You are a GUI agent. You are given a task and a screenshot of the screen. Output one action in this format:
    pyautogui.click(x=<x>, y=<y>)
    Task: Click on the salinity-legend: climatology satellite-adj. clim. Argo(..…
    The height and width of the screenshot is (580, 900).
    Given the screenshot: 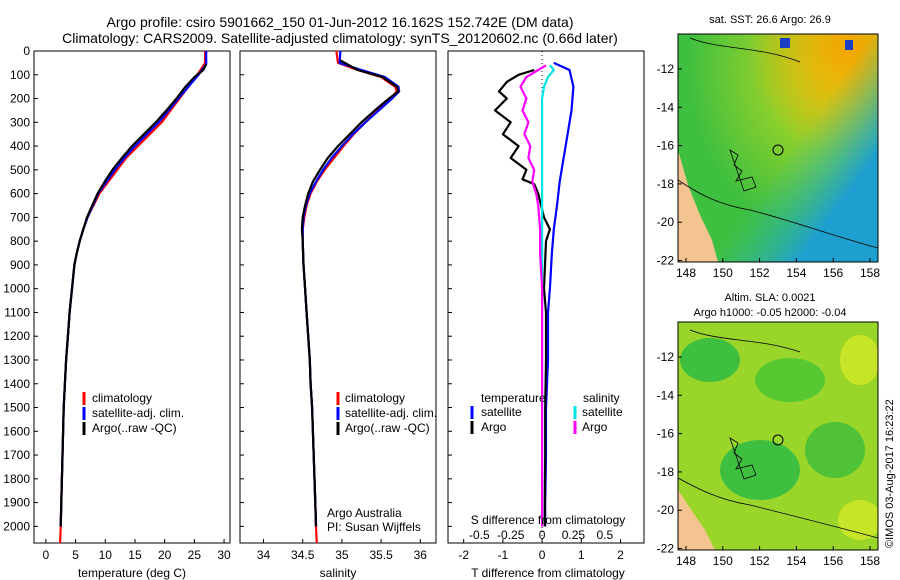 What is the action you would take?
    pyautogui.click(x=386, y=413)
    